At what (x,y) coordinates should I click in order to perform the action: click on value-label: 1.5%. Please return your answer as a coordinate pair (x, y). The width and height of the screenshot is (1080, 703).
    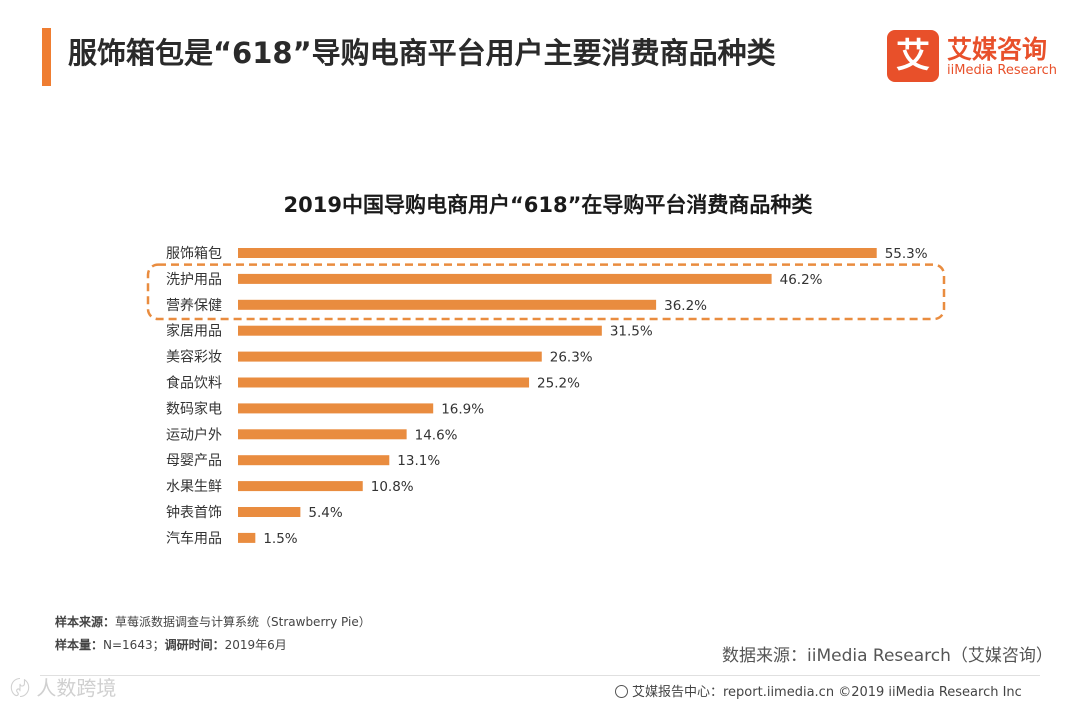
    Looking at the image, I should click on (280, 539).